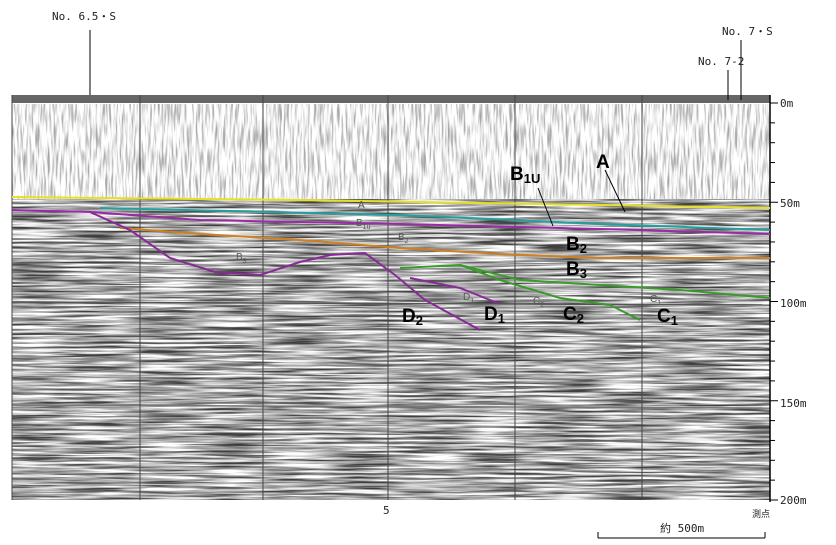 The width and height of the screenshot is (836, 545). What do you see at coordinates (721, 61) in the screenshot?
I see `survey-line: No. 7-2` at bounding box center [721, 61].